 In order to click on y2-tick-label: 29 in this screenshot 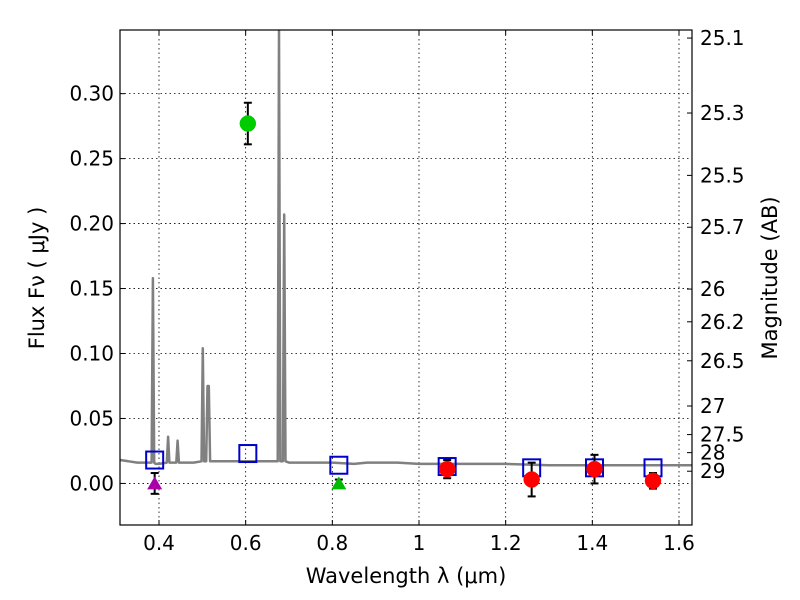, I will do `click(712, 471)`.